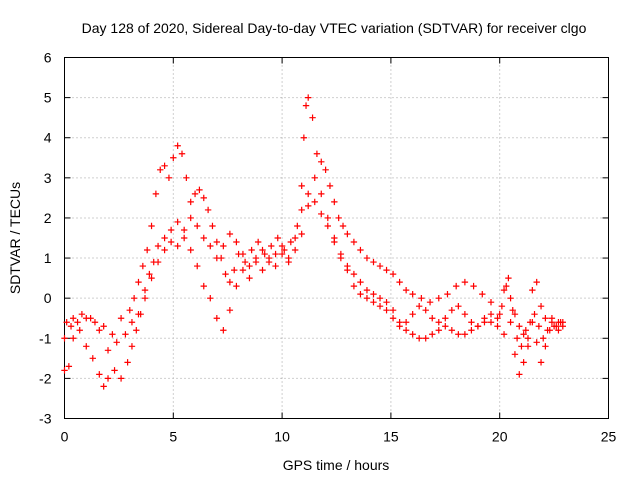 The image size is (640, 480). I want to click on y-tick-label: 3, so click(48, 178).